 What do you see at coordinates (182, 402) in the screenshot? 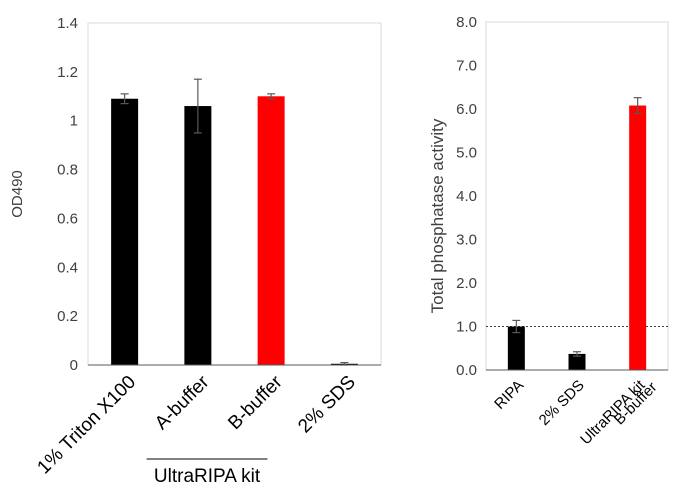
I see `x-category-label: A-buffer` at bounding box center [182, 402].